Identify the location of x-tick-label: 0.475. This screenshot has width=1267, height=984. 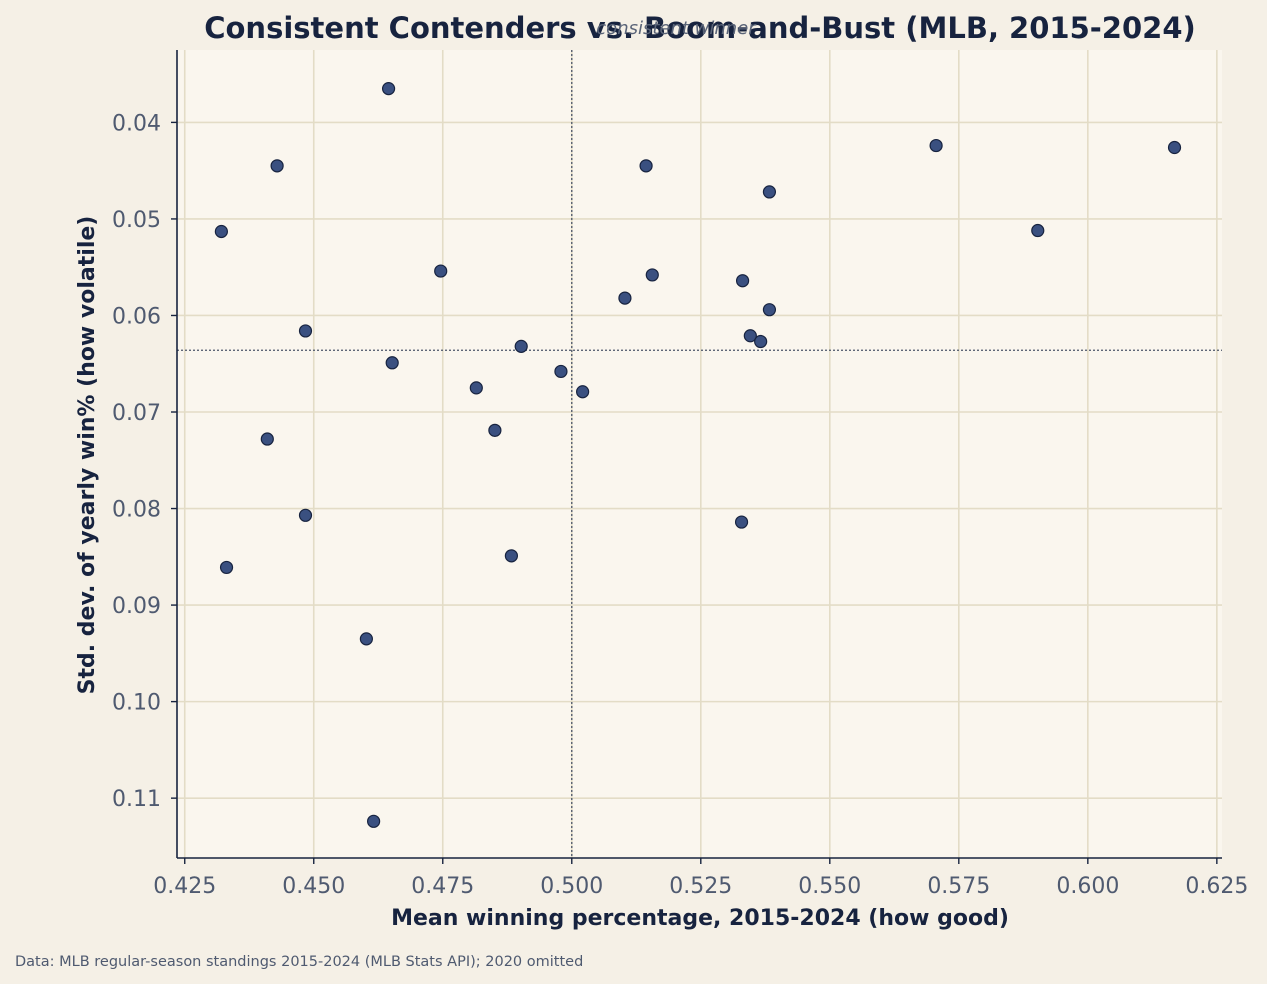
(442, 886).